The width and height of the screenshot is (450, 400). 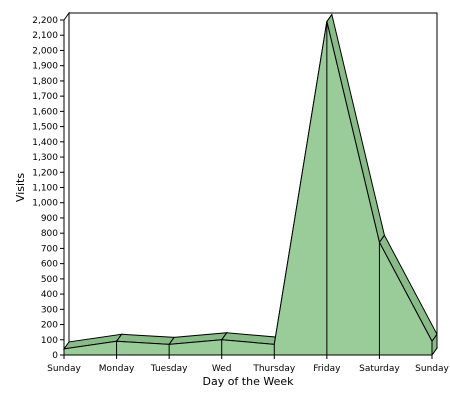 I want to click on y-tick-label: 1,200, so click(x=45, y=173).